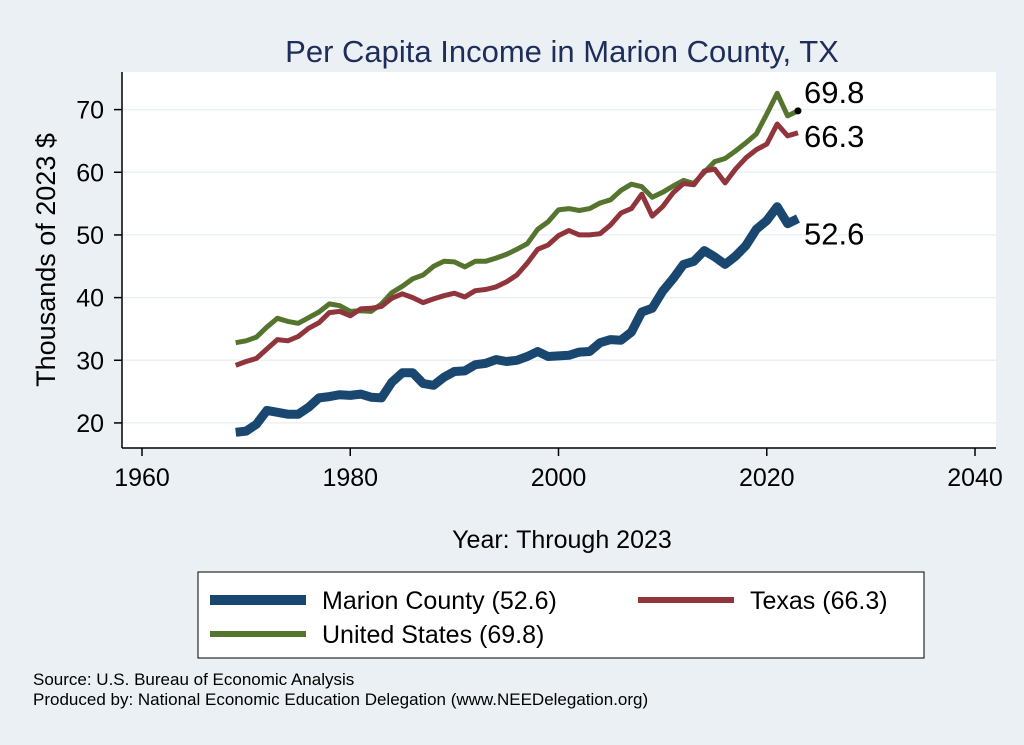  What do you see at coordinates (798, 111) in the screenshot?
I see `end-marker-united-states` at bounding box center [798, 111].